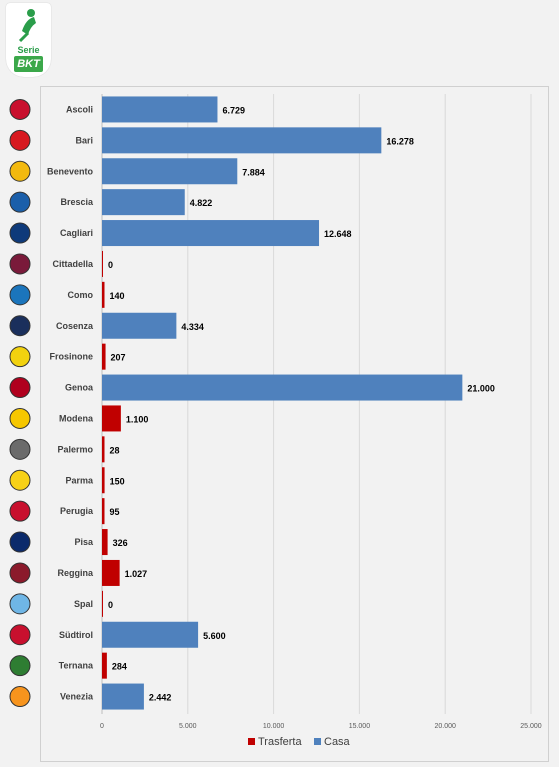 The width and height of the screenshot is (559, 767). What do you see at coordinates (160, 698) in the screenshot?
I see `data-label: 2.442` at bounding box center [160, 698].